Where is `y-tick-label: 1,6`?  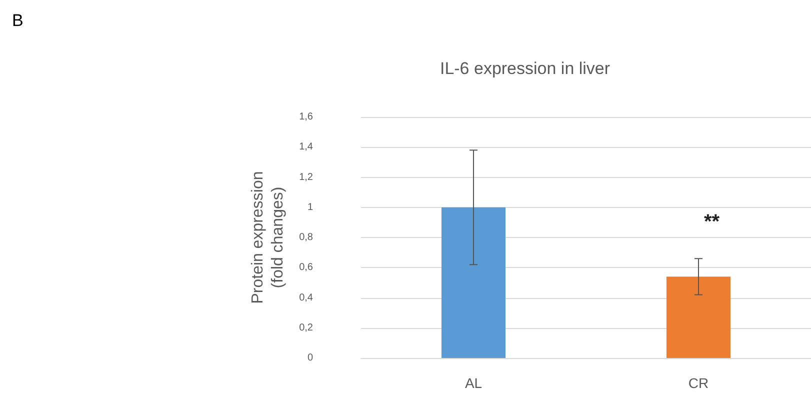
y-tick-label: 1,6 is located at coordinates (306, 117).